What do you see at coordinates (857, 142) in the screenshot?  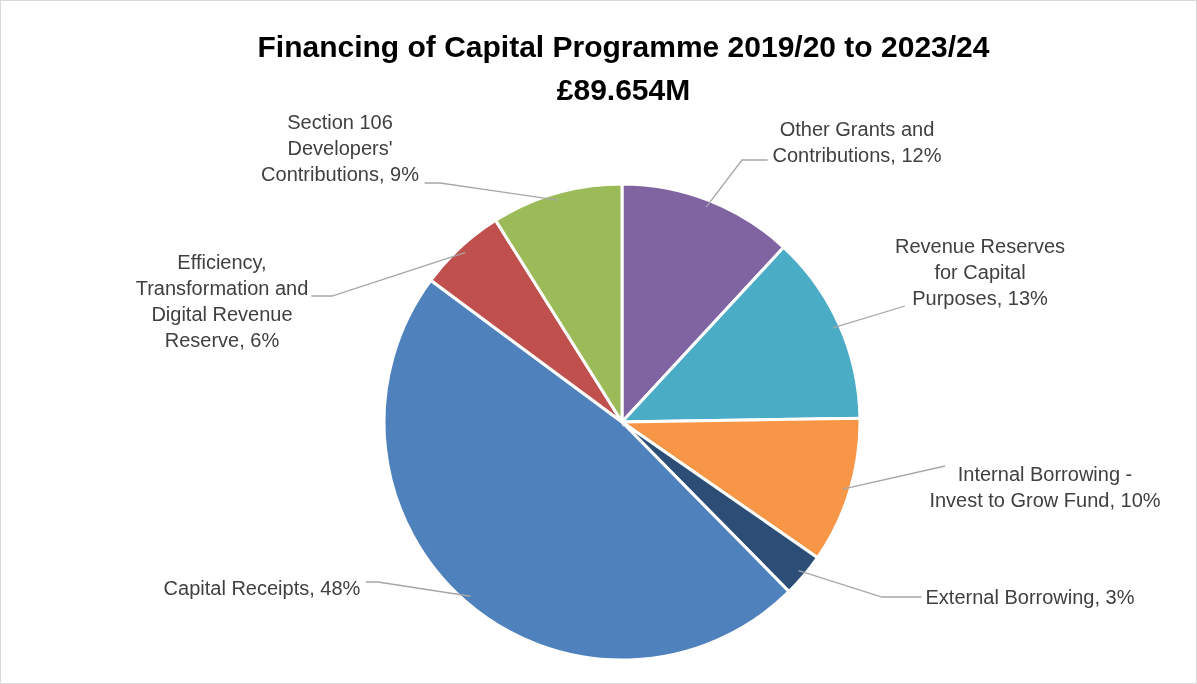 I see `slice-label: Other Grants and Contributions, 12%` at bounding box center [857, 142].